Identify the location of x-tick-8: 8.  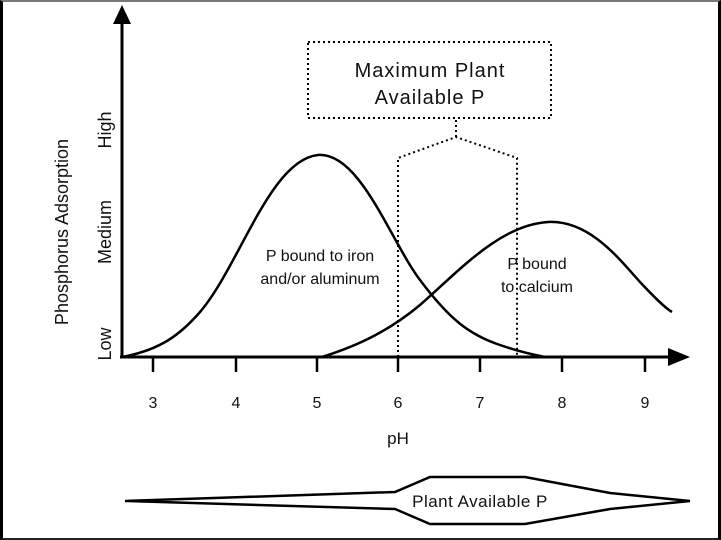
(562, 403).